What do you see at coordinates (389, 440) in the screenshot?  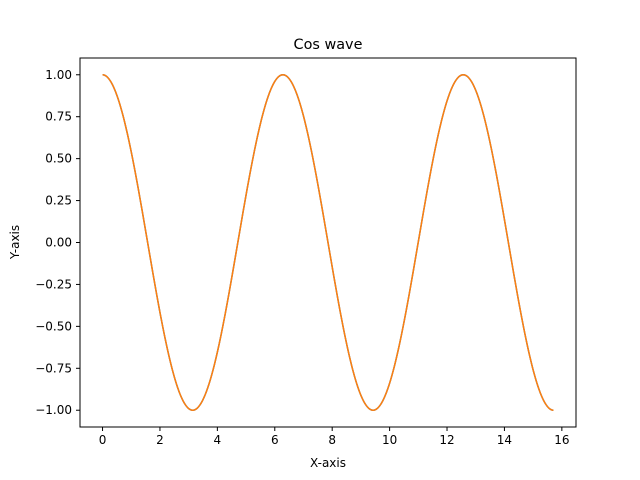 I see `x-tick-label: 10` at bounding box center [389, 440].